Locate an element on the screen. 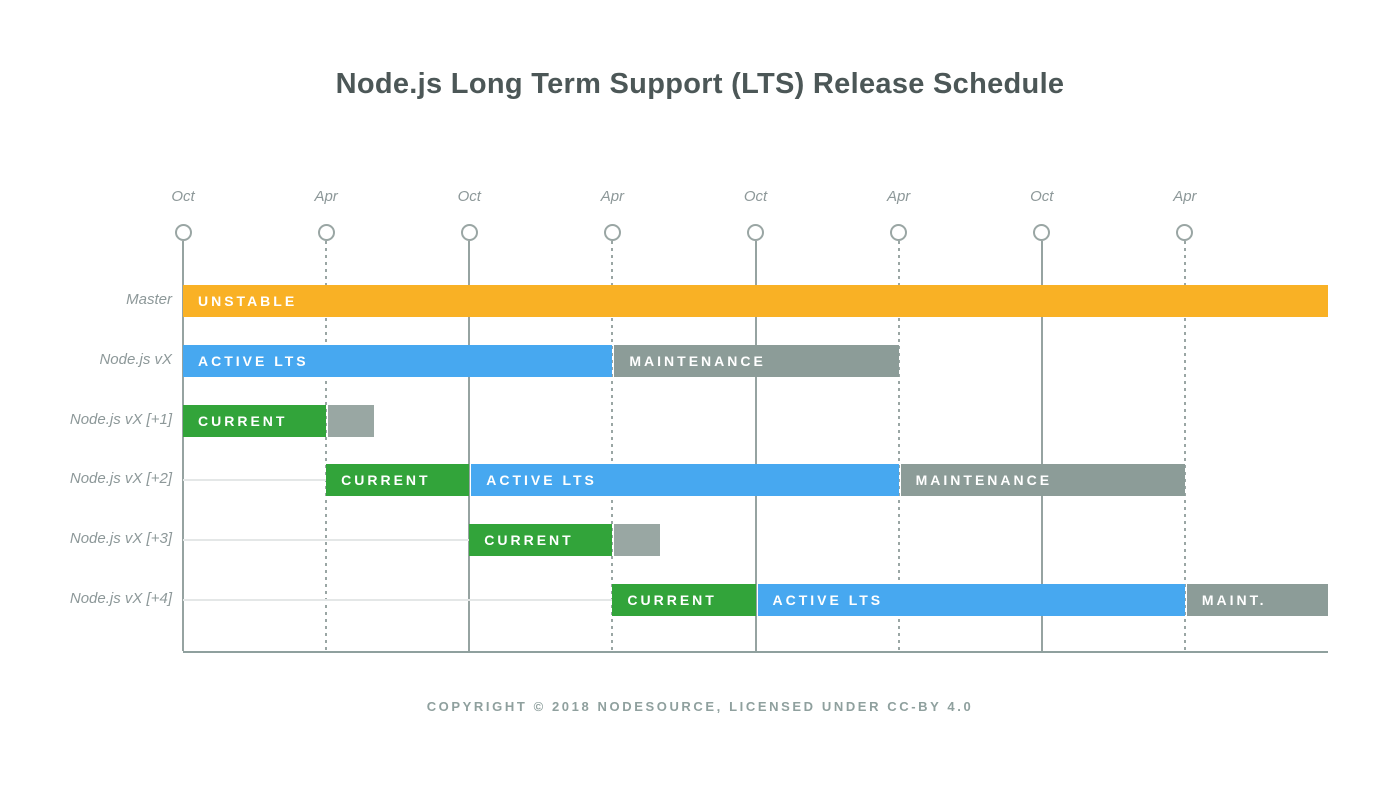  bar-unstable: UNSTABLE is located at coordinates (755, 301).